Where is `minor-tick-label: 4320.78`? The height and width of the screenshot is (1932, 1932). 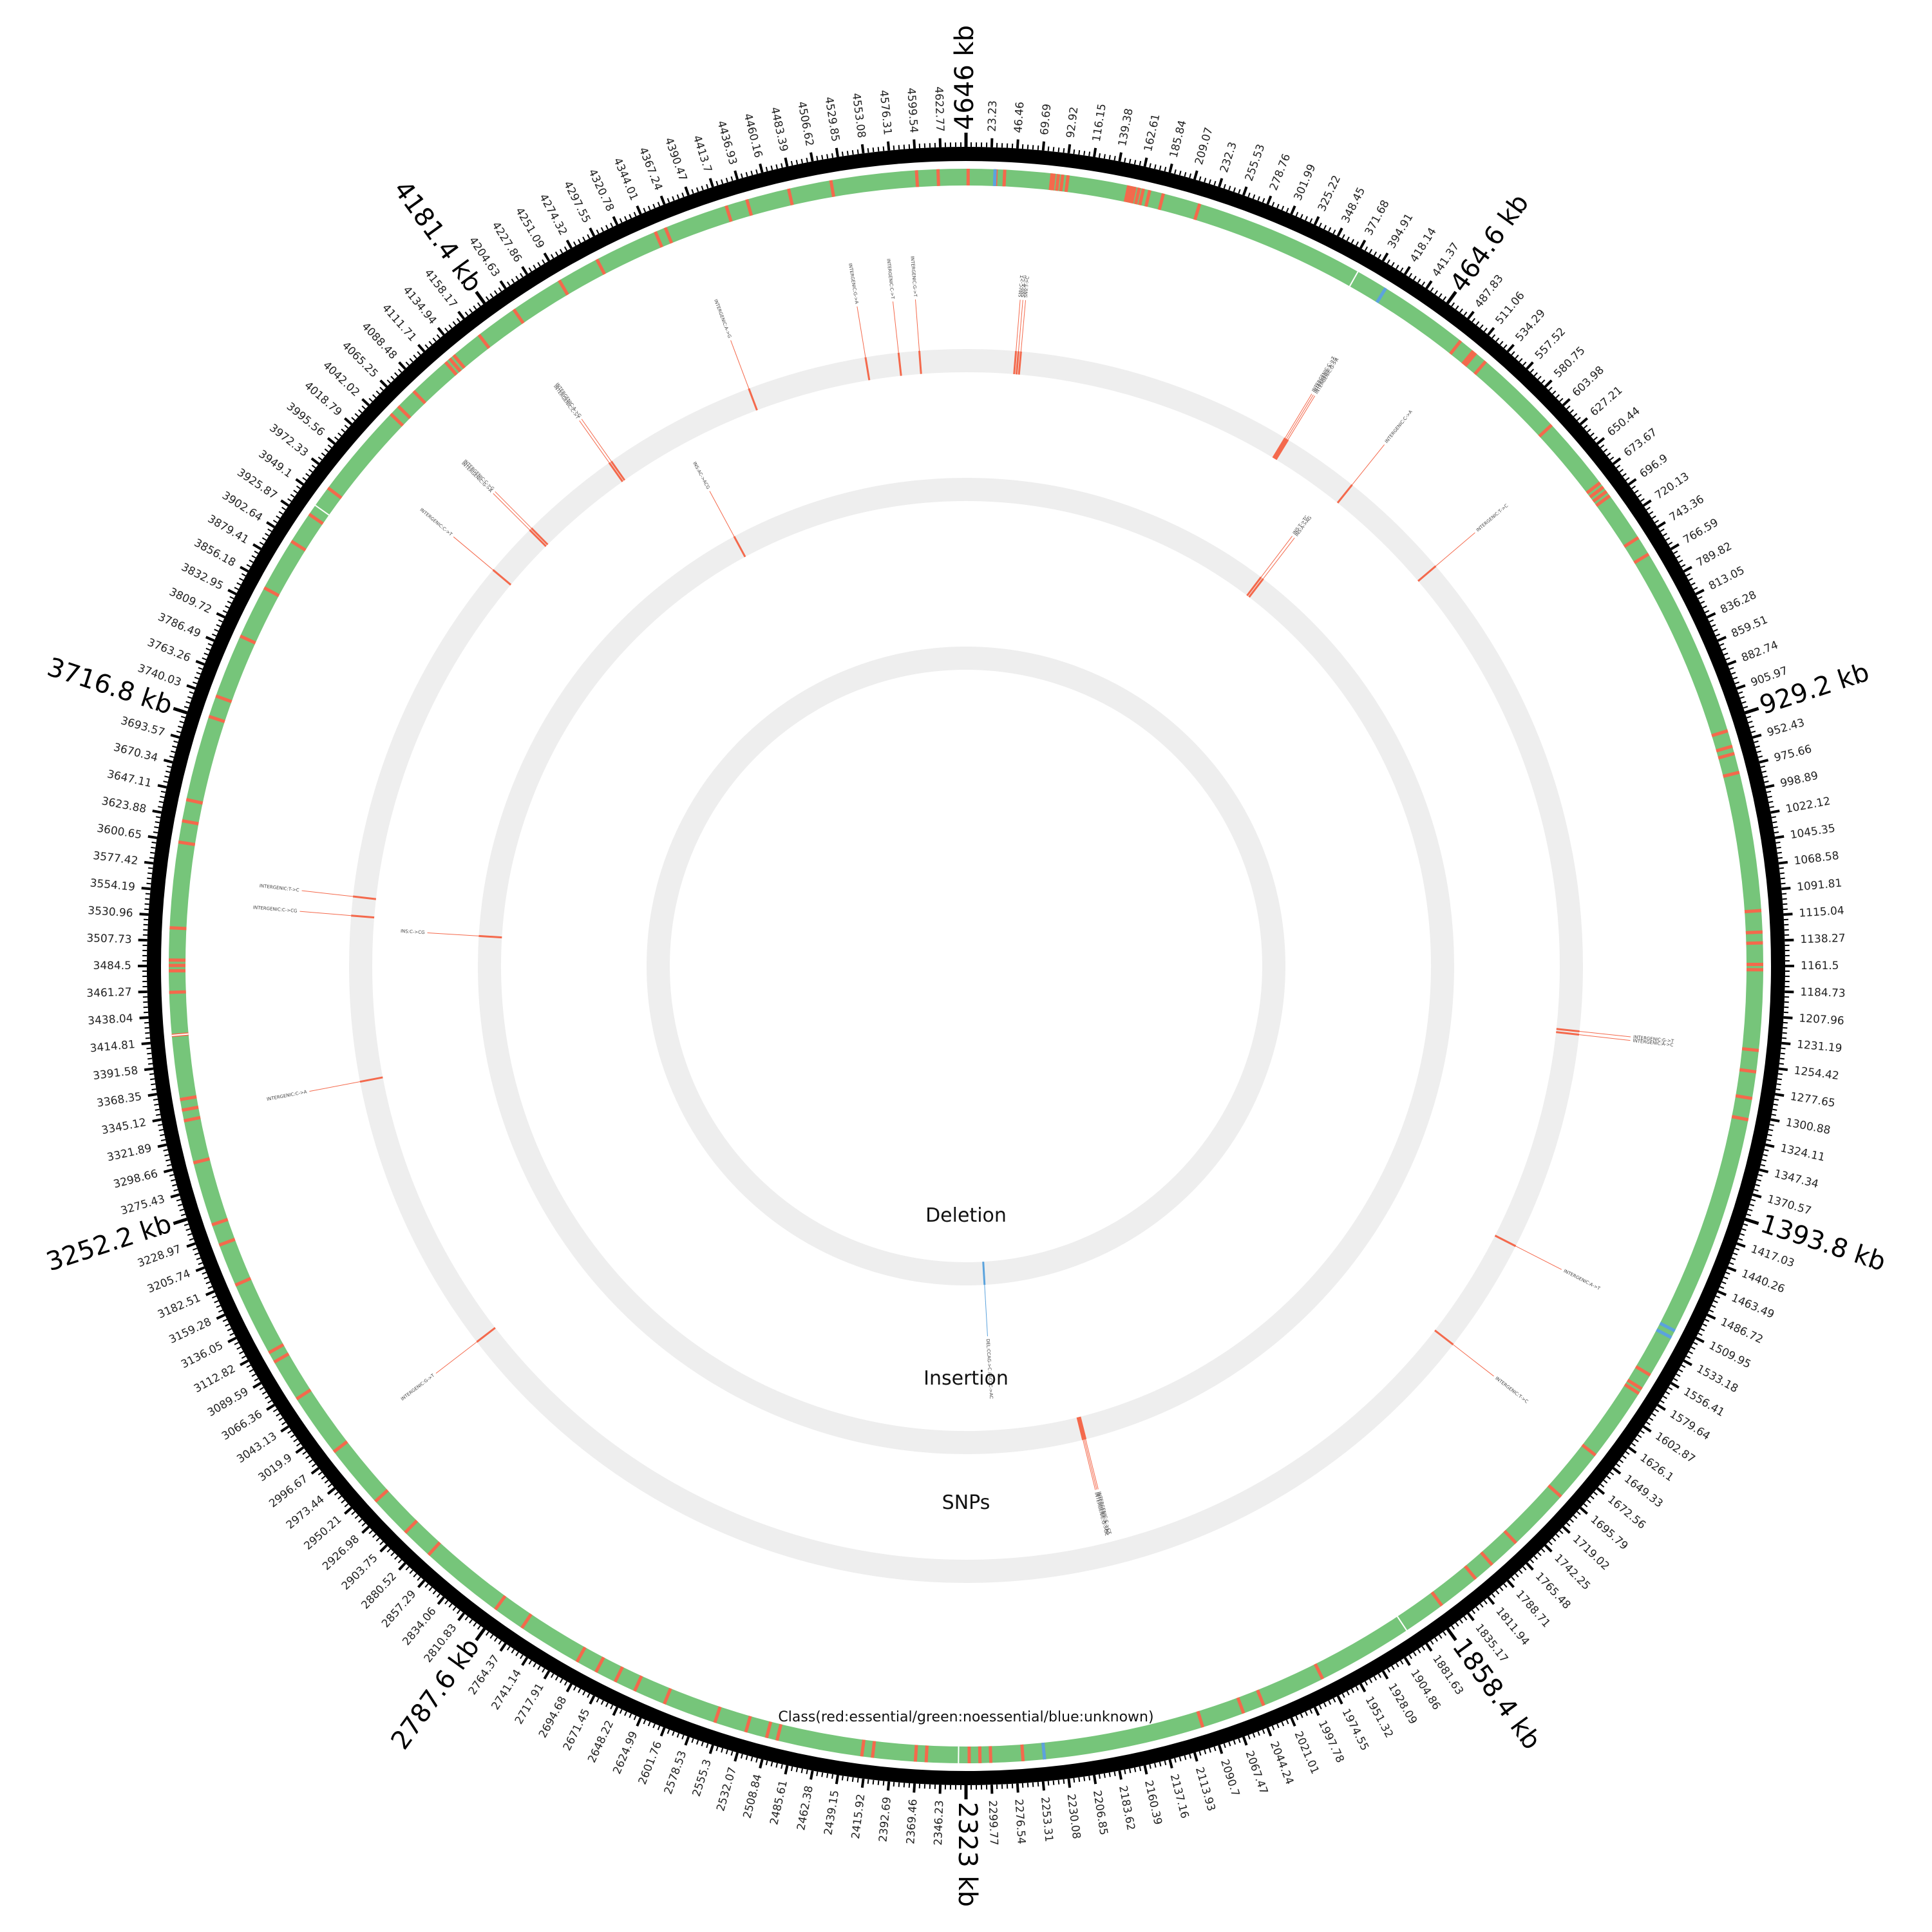
minor-tick-label: 4320.78 is located at coordinates (601, 190).